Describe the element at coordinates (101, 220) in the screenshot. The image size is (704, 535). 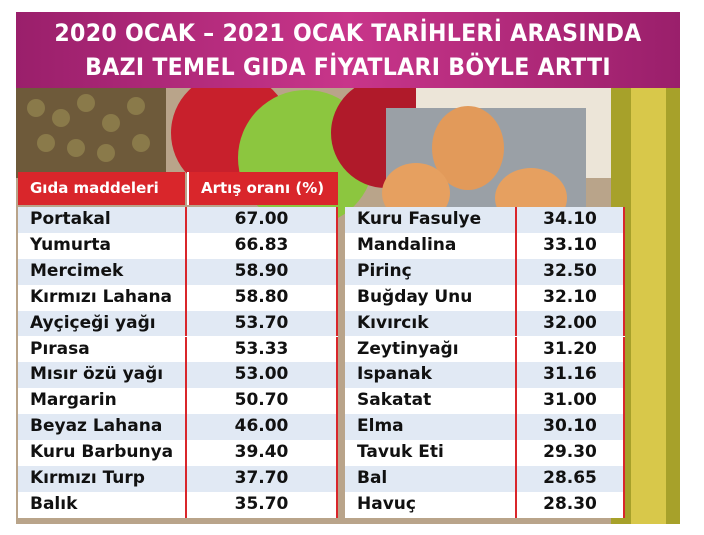
I see `food-name: Portakal` at that location.